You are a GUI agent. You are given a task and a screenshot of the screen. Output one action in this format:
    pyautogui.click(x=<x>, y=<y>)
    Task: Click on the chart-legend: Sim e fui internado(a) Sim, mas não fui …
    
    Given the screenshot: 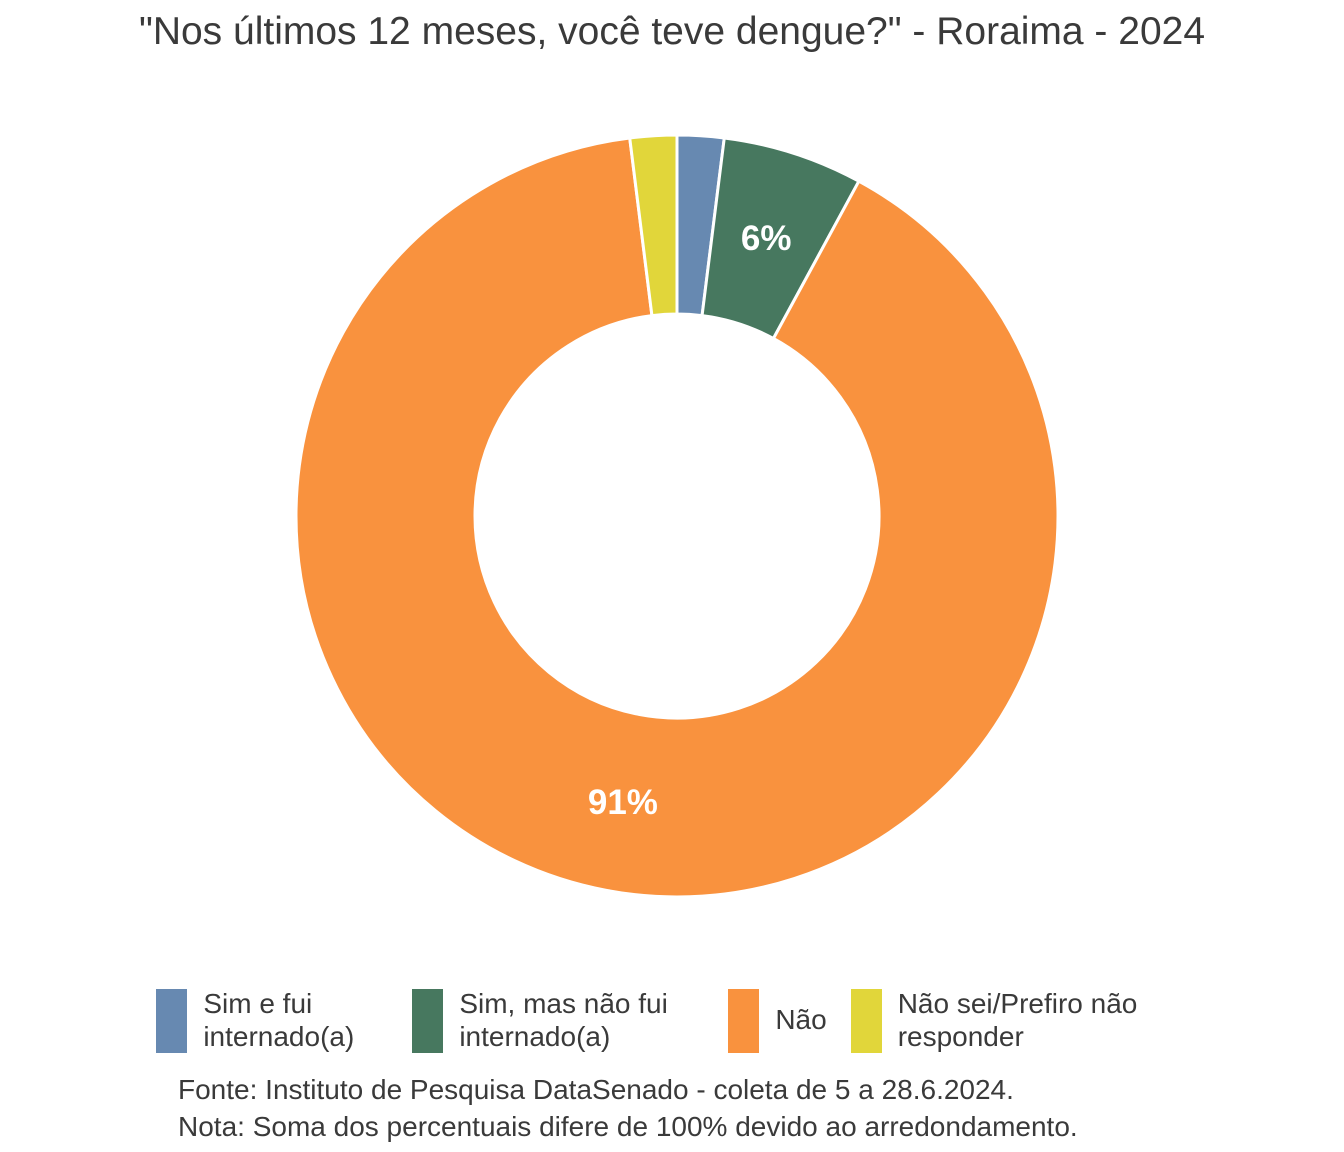 What is the action you would take?
    pyautogui.click(x=672, y=1021)
    